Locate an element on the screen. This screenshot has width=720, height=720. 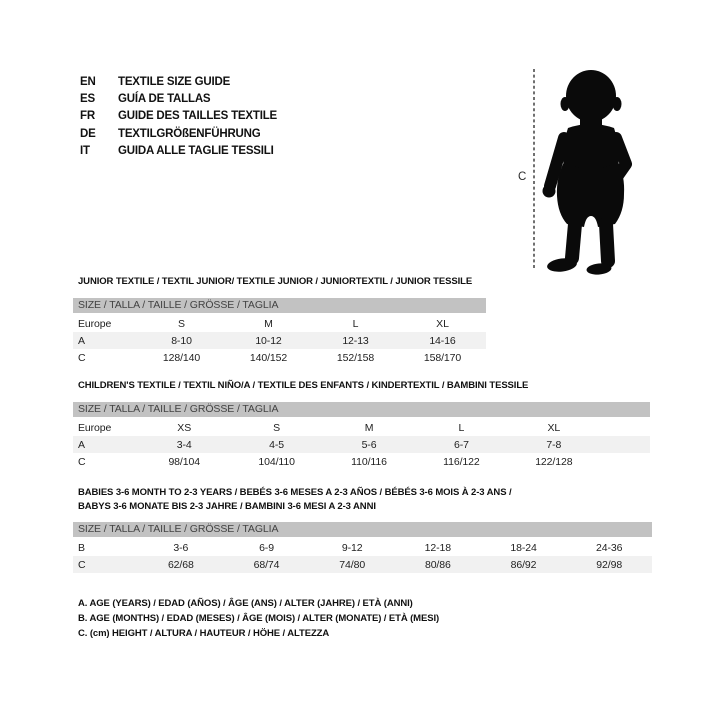
size-cell: XS is located at coordinates (184, 427).